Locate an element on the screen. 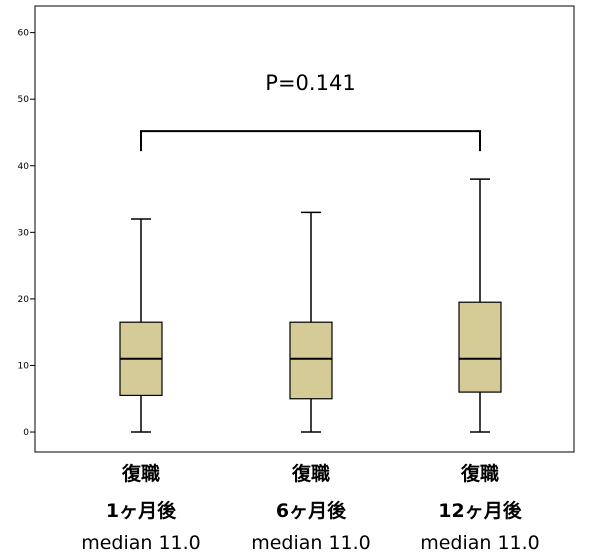  annotation: P=0.141 is located at coordinates (310, 111).